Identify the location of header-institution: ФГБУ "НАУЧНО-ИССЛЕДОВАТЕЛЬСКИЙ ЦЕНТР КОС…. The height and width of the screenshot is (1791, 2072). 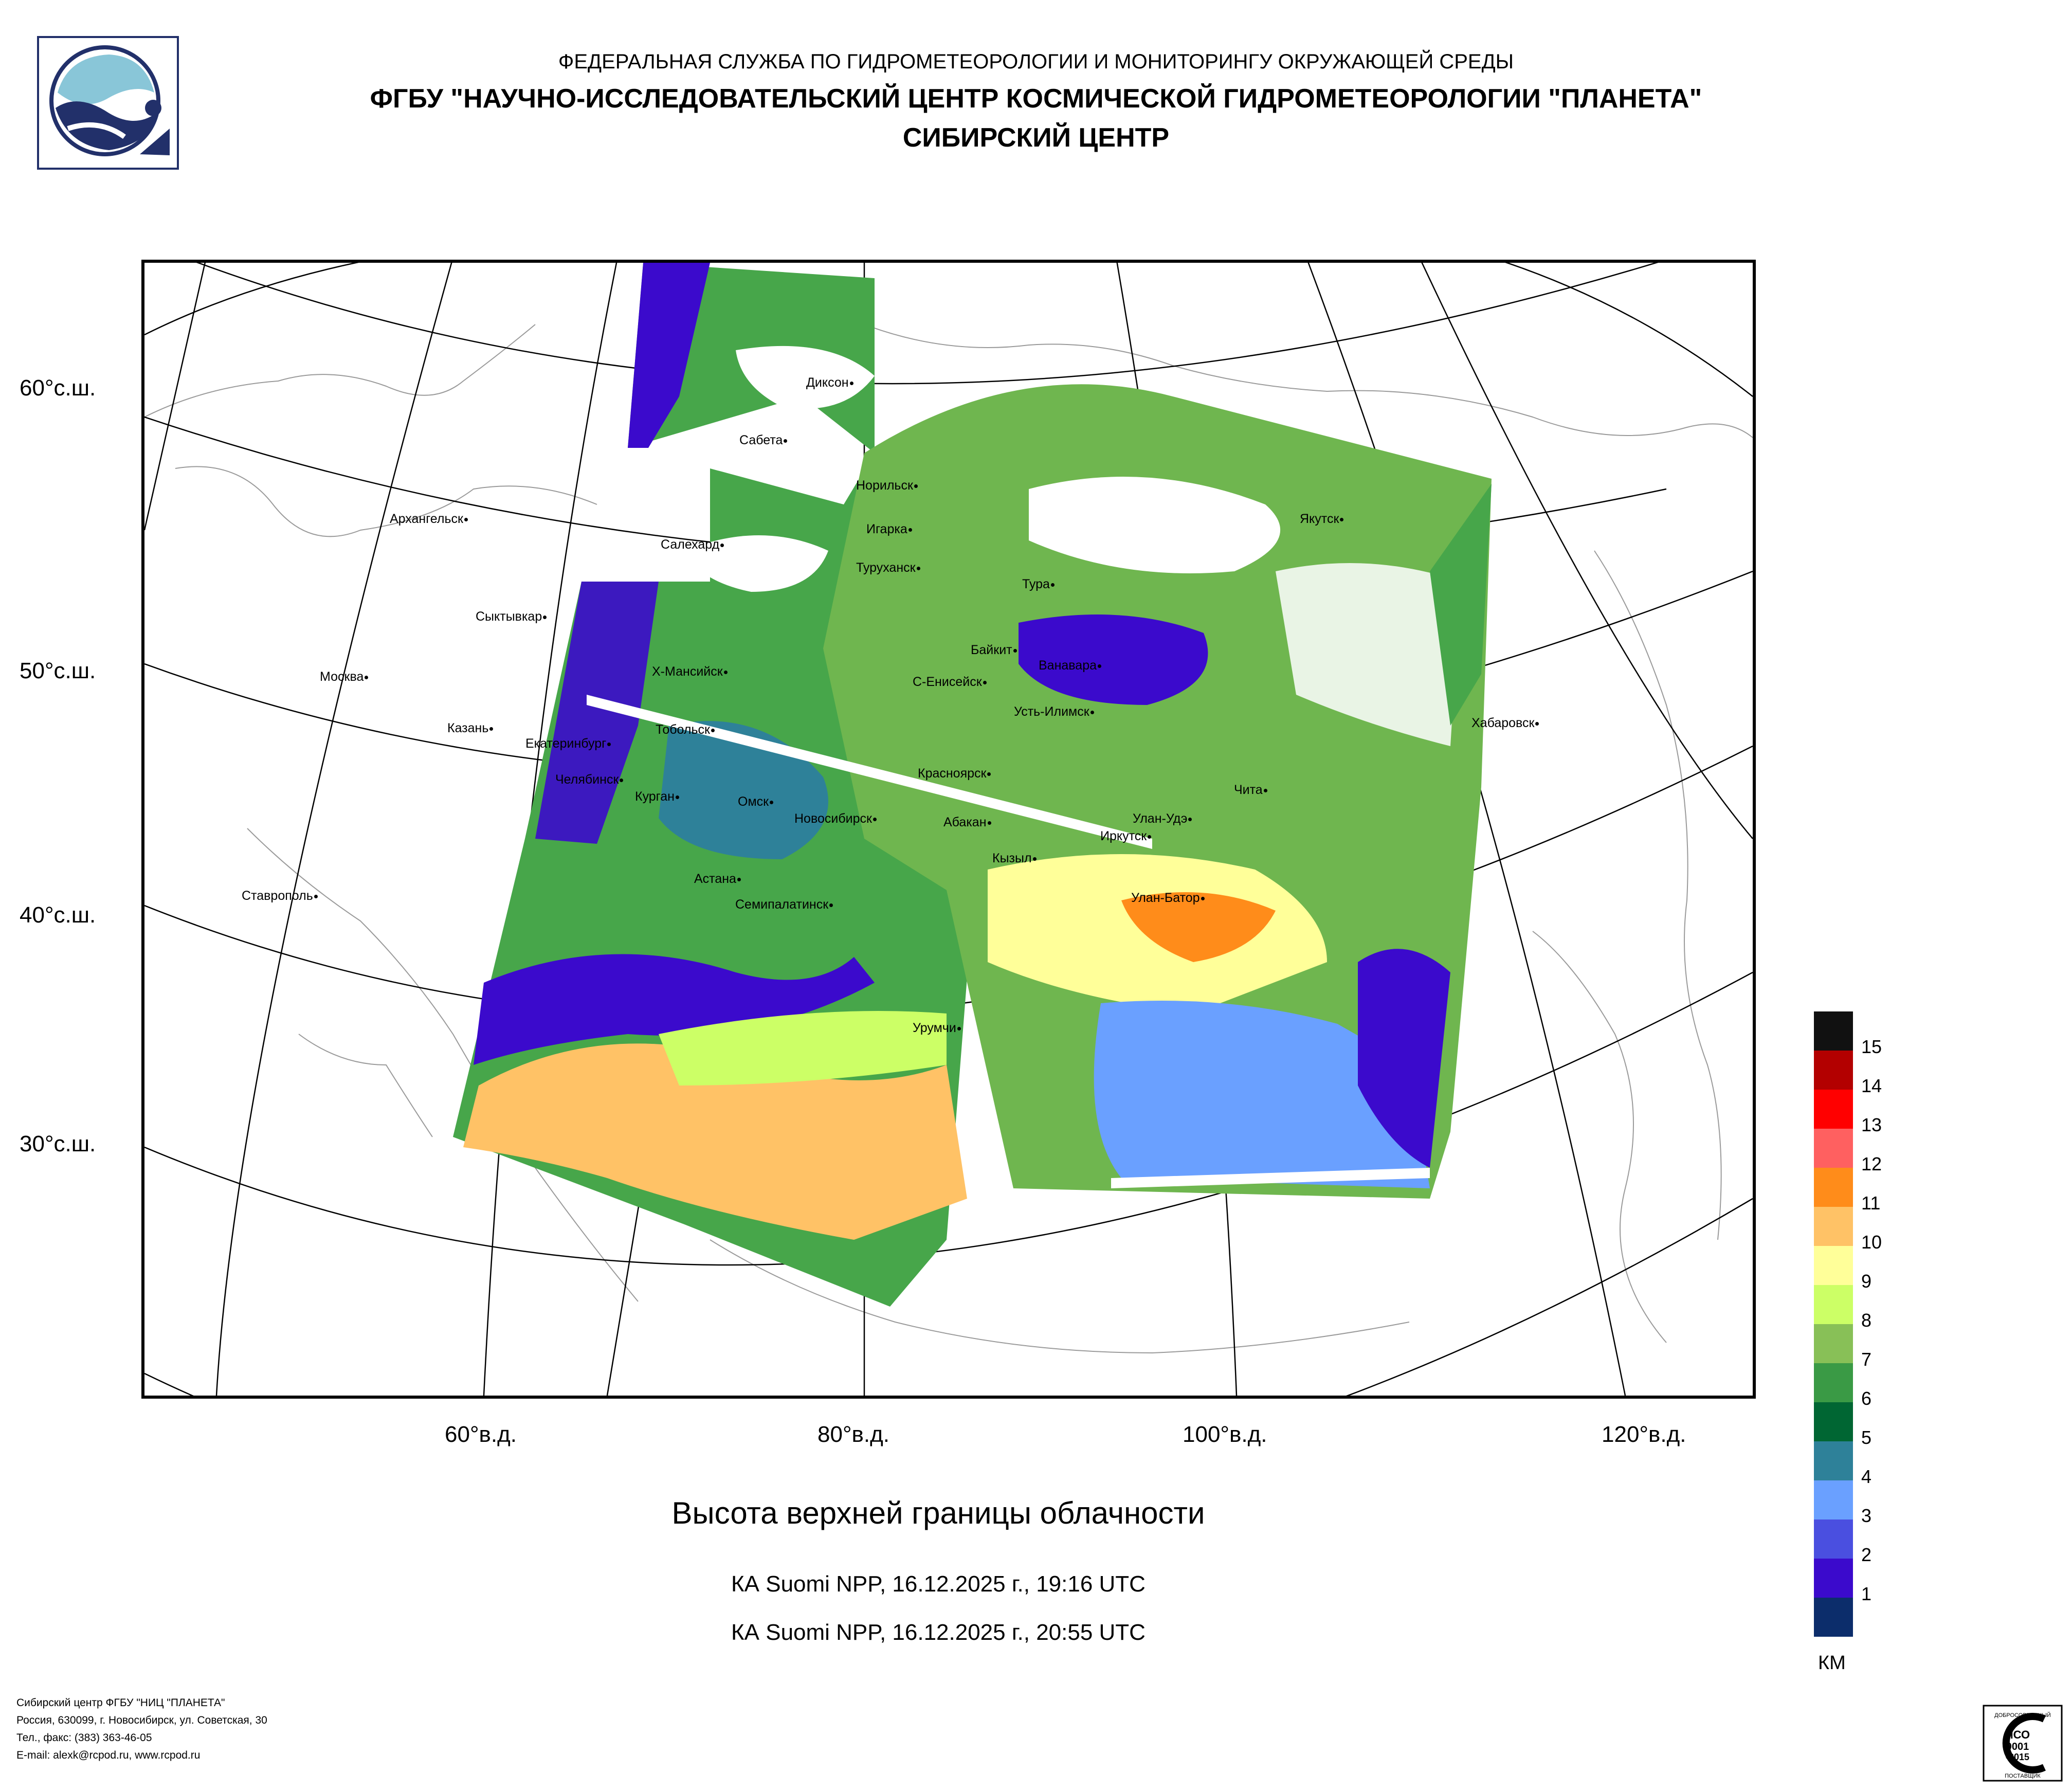
(1036, 99).